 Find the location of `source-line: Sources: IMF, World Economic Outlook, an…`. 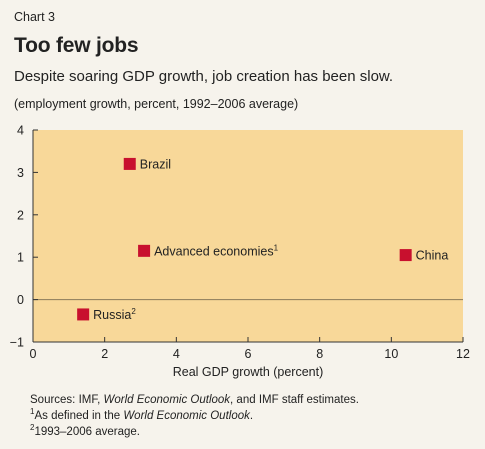

source-line: Sources: IMF, World Economic Outlook, an… is located at coordinates (194, 400).